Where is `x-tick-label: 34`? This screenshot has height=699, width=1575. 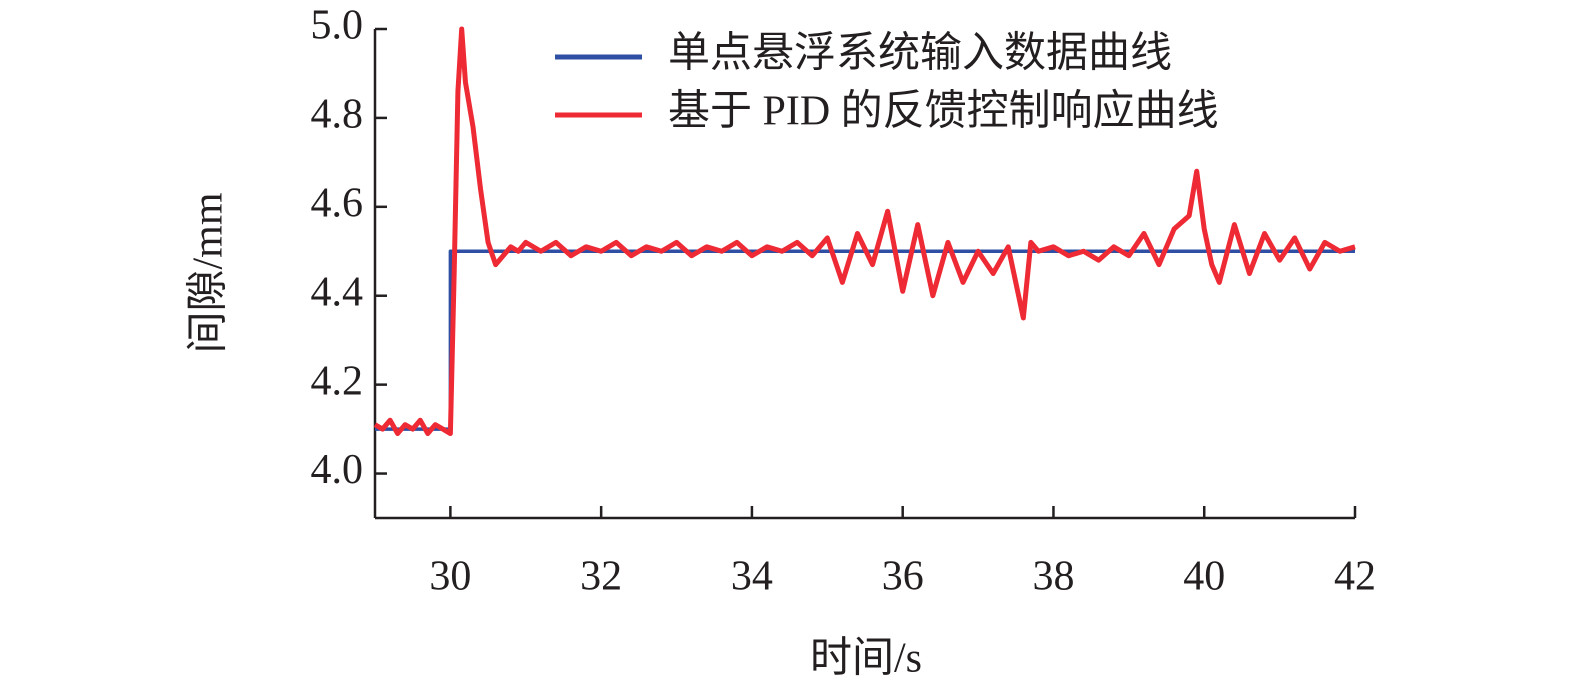 x-tick-label: 34 is located at coordinates (752, 577).